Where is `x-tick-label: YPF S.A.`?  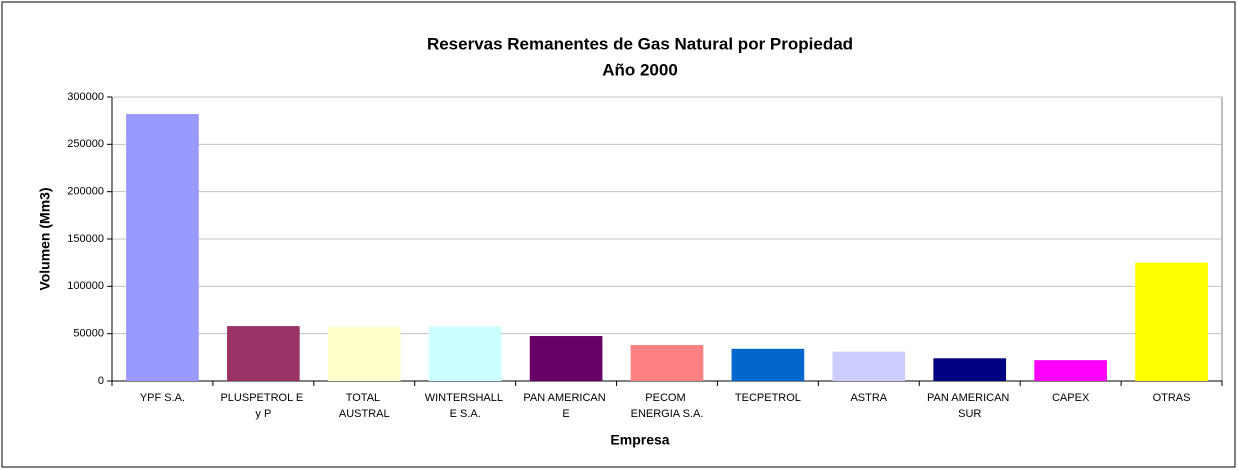
x-tick-label: YPF S.A. is located at coordinates (162, 398).